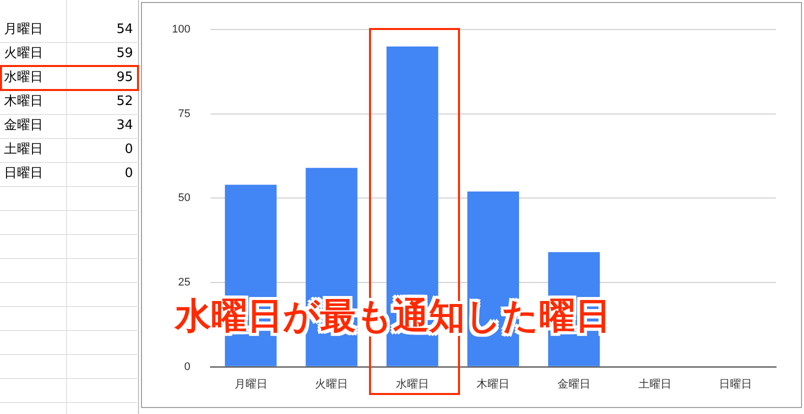 Image resolution: width=804 pixels, height=414 pixels. I want to click on x-tick-label: 火曜日, so click(331, 383).